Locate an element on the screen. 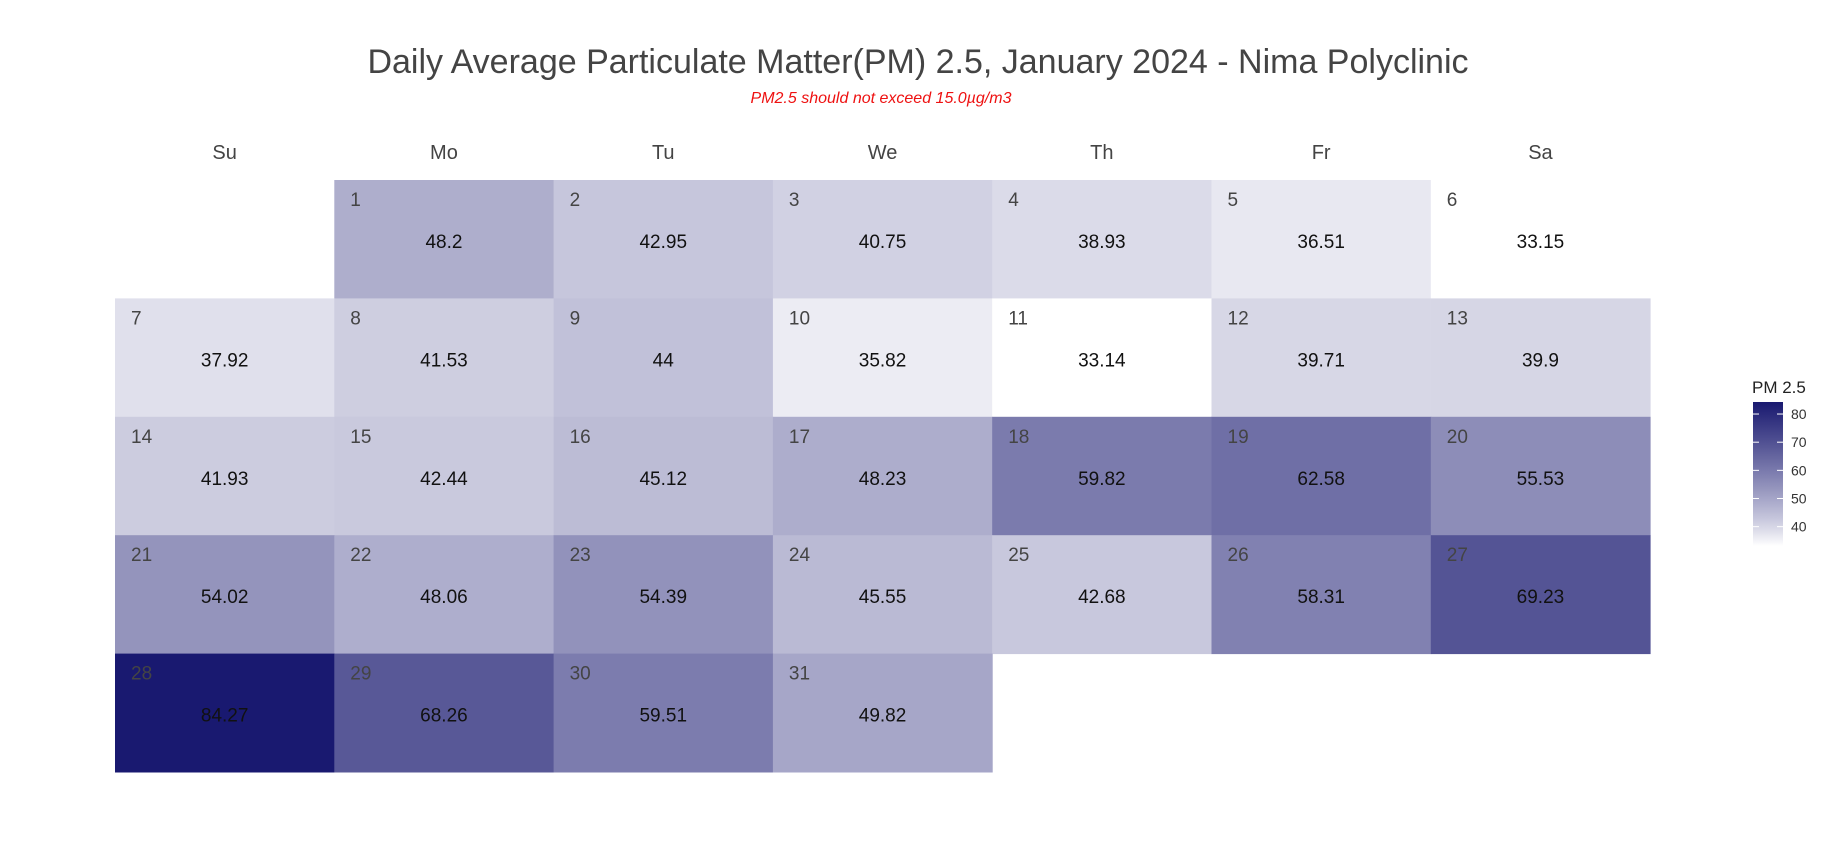 This screenshot has height=857, width=1836. calendar-day-cell: 11 33.14 is located at coordinates (1102, 358).